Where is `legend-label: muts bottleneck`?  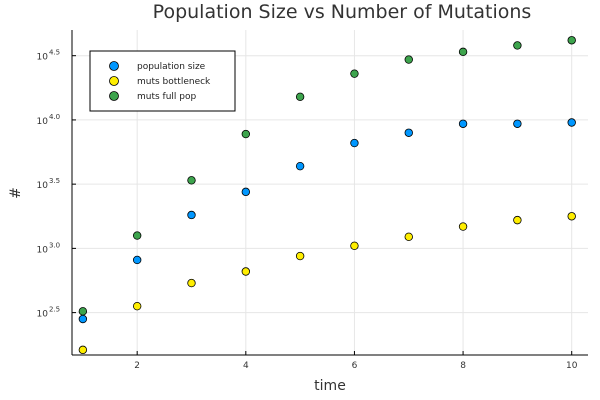 legend-label: muts bottleneck is located at coordinates (174, 82).